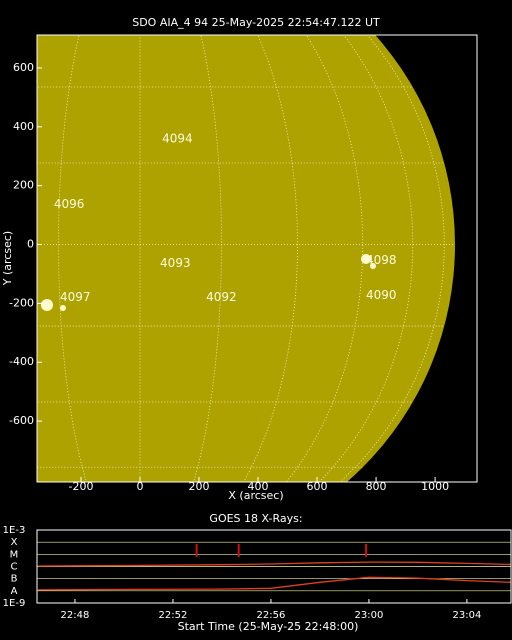  Describe the element at coordinates (14, 603) in the screenshot. I see `y-tick-label: 1E-9` at that location.